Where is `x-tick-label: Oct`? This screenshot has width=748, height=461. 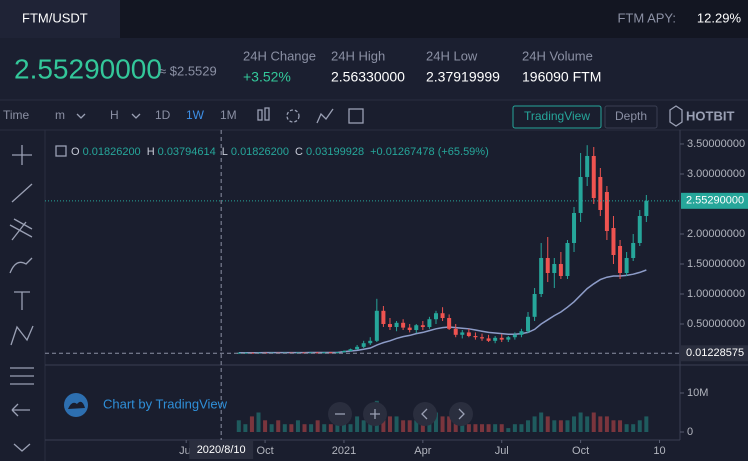 x-tick-label: Oct is located at coordinates (265, 451).